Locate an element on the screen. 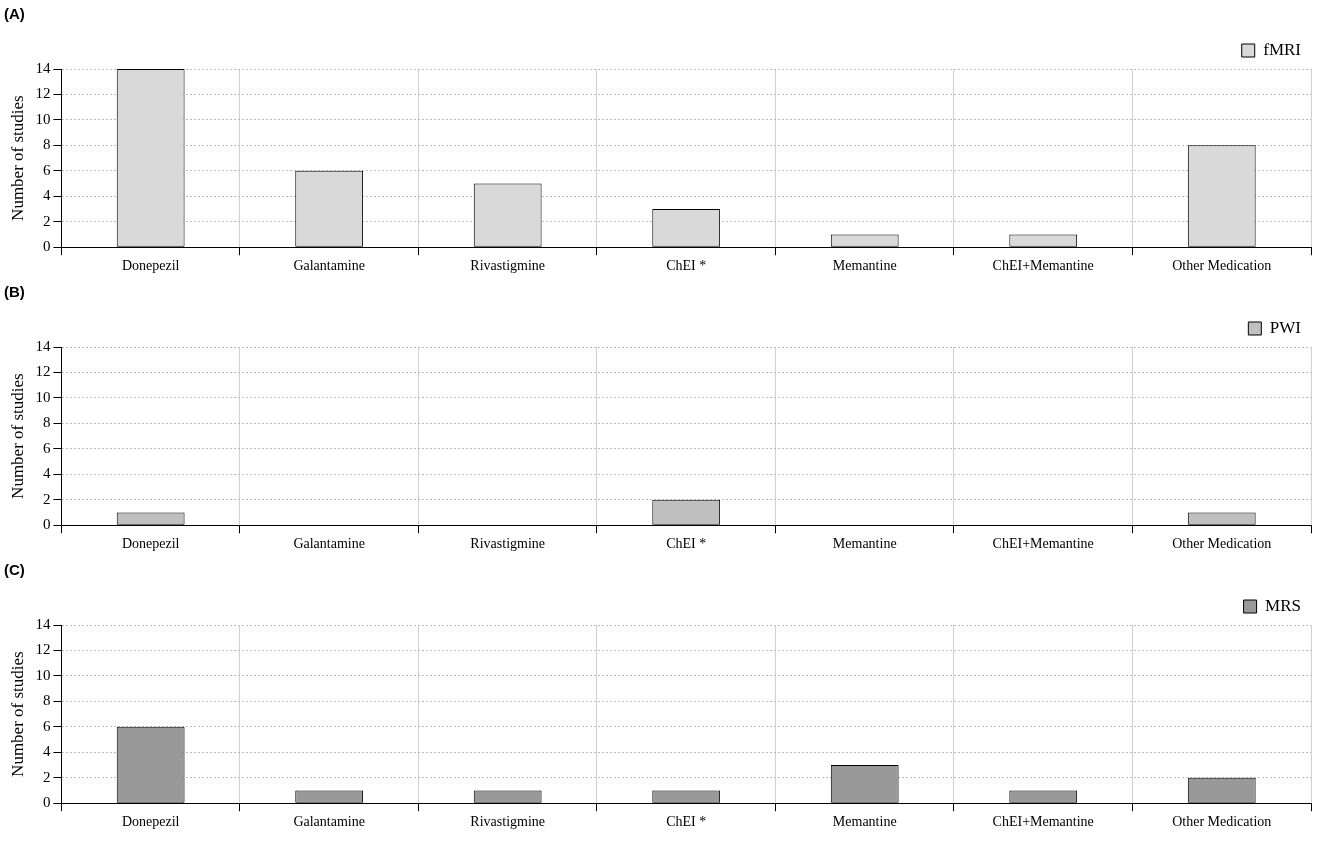 This screenshot has height=843, width=1341. legend-label: PWI is located at coordinates (1285, 327).